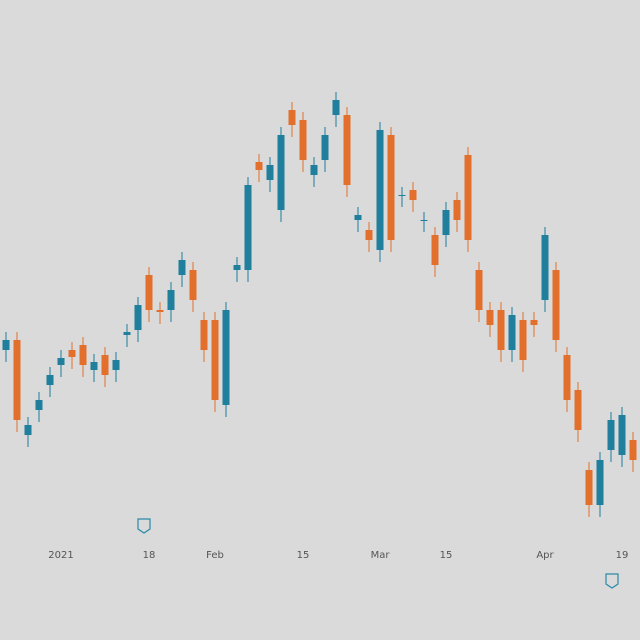 The height and width of the screenshot is (640, 640). I want to click on earnings-marker, so click(378, 553).